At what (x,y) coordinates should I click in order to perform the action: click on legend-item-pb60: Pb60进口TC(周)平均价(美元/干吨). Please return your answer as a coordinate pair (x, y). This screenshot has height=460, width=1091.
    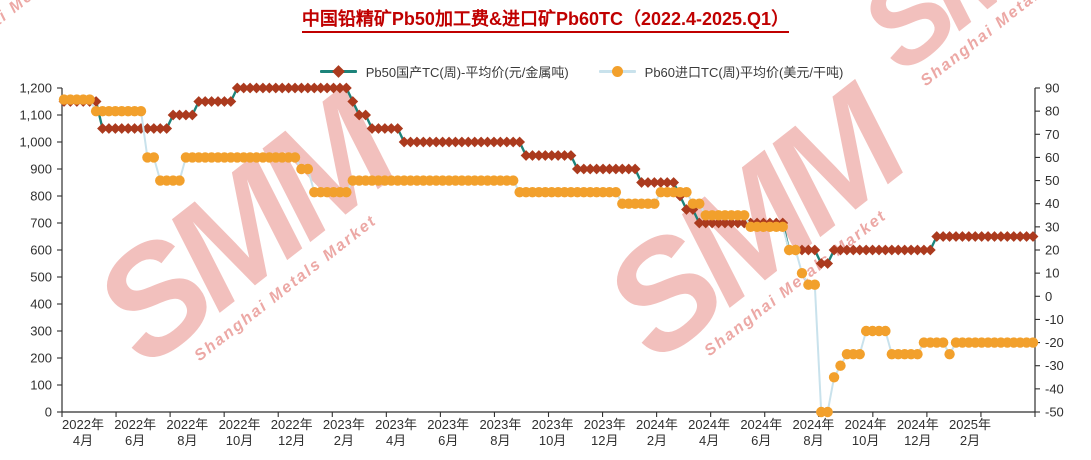
    Looking at the image, I should click on (721, 71).